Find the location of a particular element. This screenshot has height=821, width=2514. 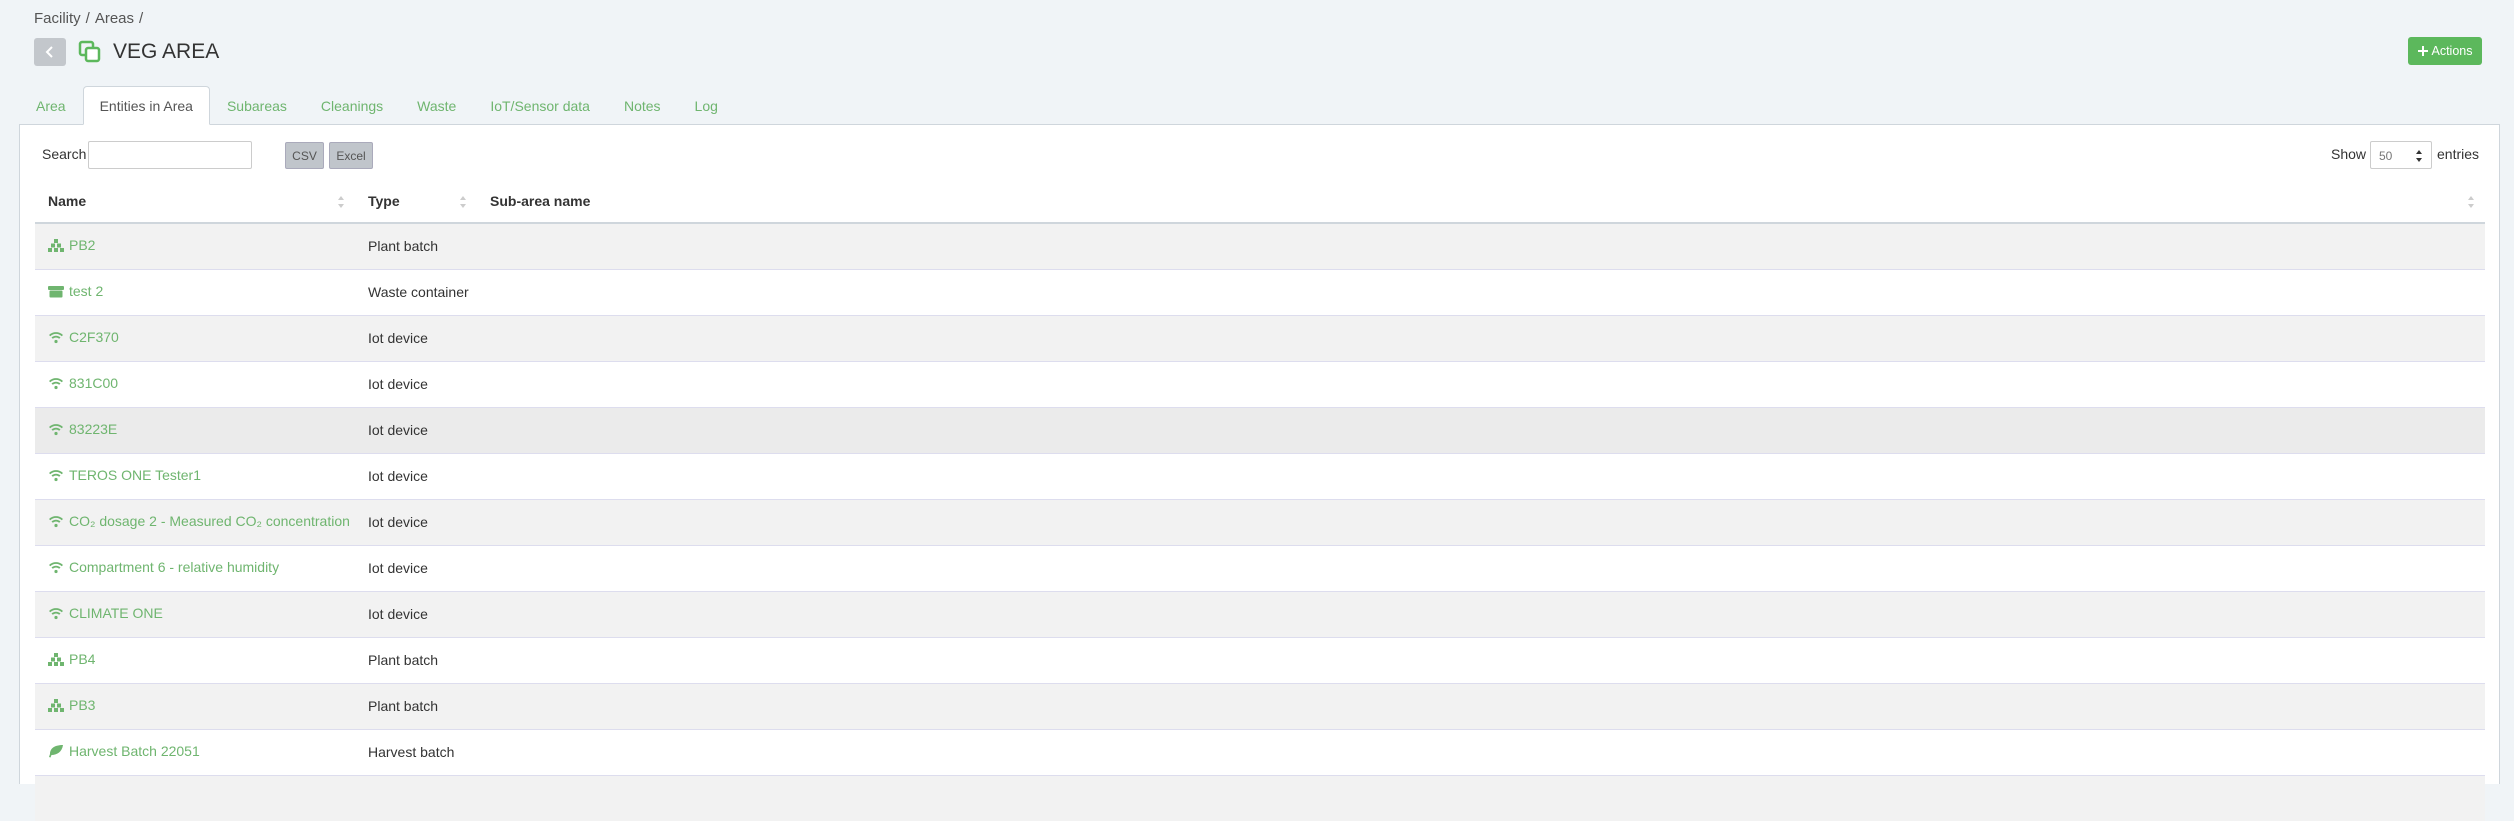

entity-link: Compartment 6 - relative humidity is located at coordinates (163, 567).